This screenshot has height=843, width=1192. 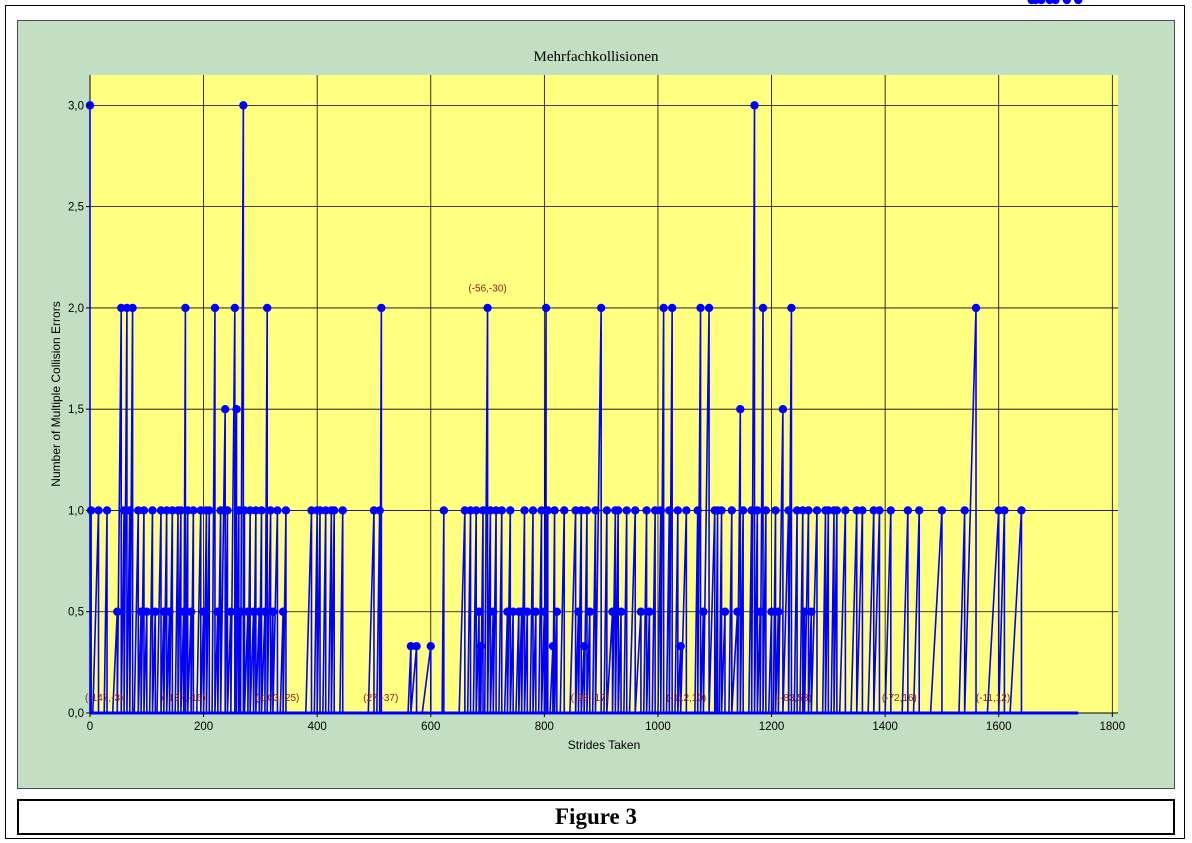 What do you see at coordinates (76, 309) in the screenshot?
I see `y-tick-label: 2,0` at bounding box center [76, 309].